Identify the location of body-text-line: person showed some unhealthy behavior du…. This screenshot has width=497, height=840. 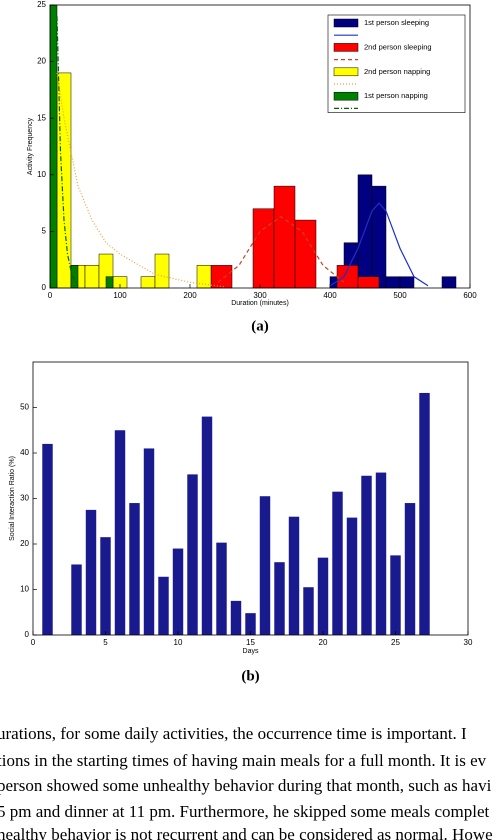
(246, 785).